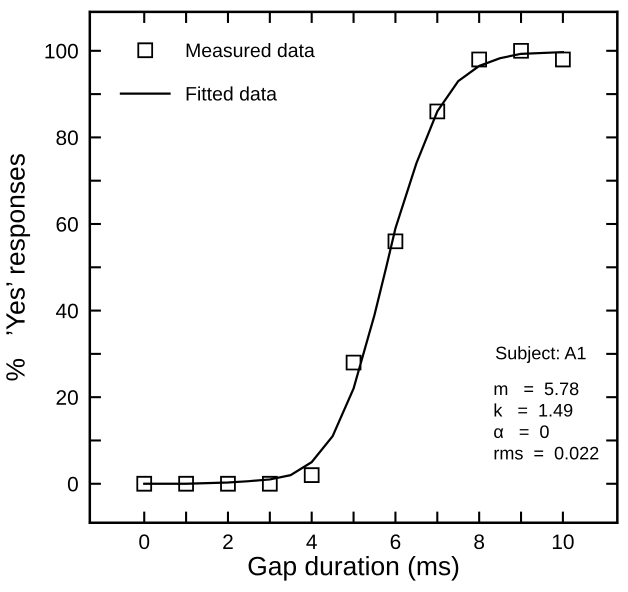  I want to click on x-tick-label: 4, so click(311, 541).